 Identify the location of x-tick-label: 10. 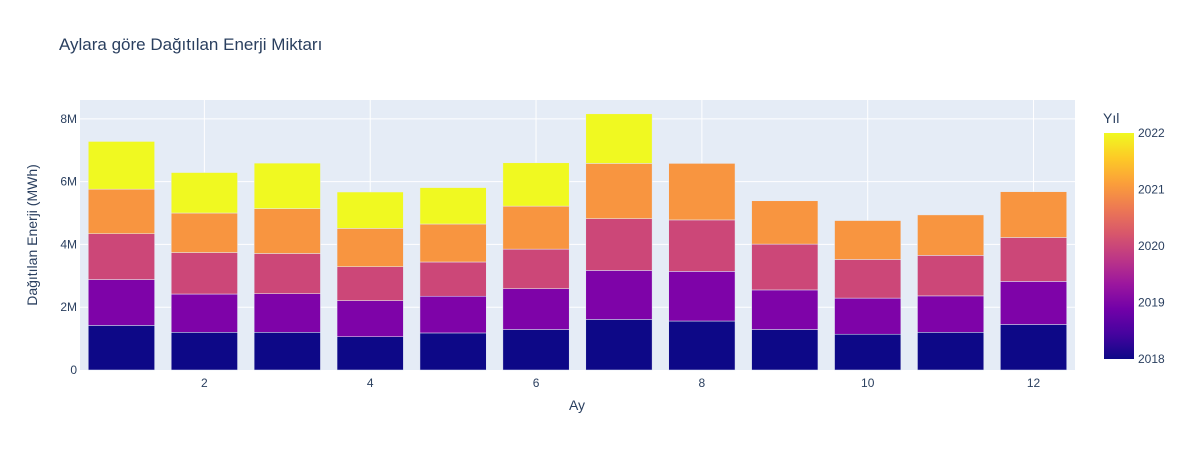
(868, 383).